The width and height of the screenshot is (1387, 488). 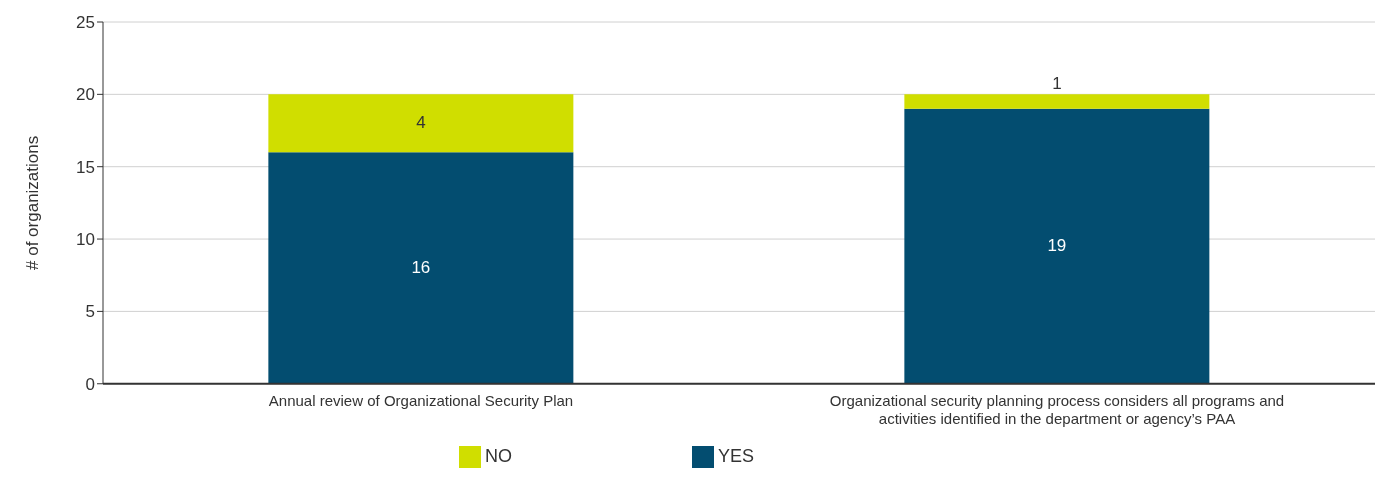 I want to click on data-label: 19, so click(x=1057, y=246).